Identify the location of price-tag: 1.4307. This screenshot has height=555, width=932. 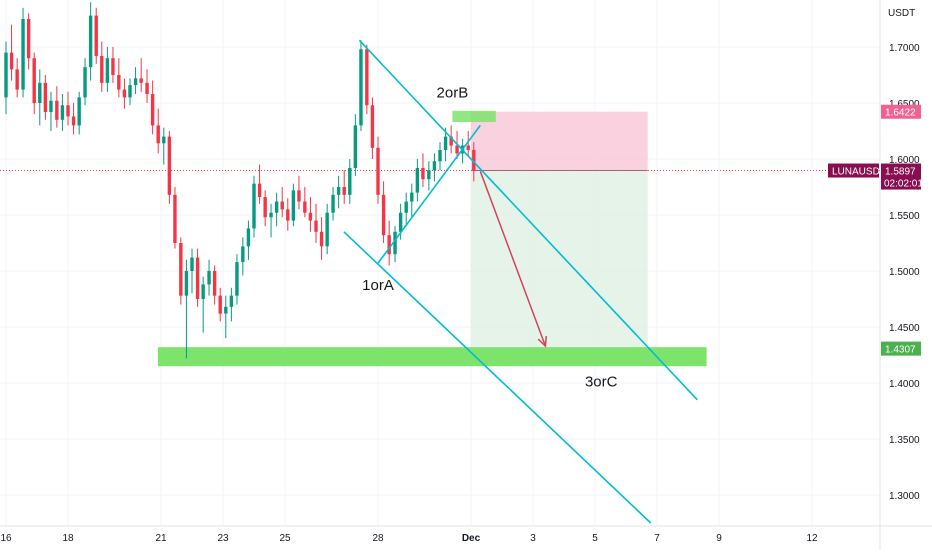
(901, 348).